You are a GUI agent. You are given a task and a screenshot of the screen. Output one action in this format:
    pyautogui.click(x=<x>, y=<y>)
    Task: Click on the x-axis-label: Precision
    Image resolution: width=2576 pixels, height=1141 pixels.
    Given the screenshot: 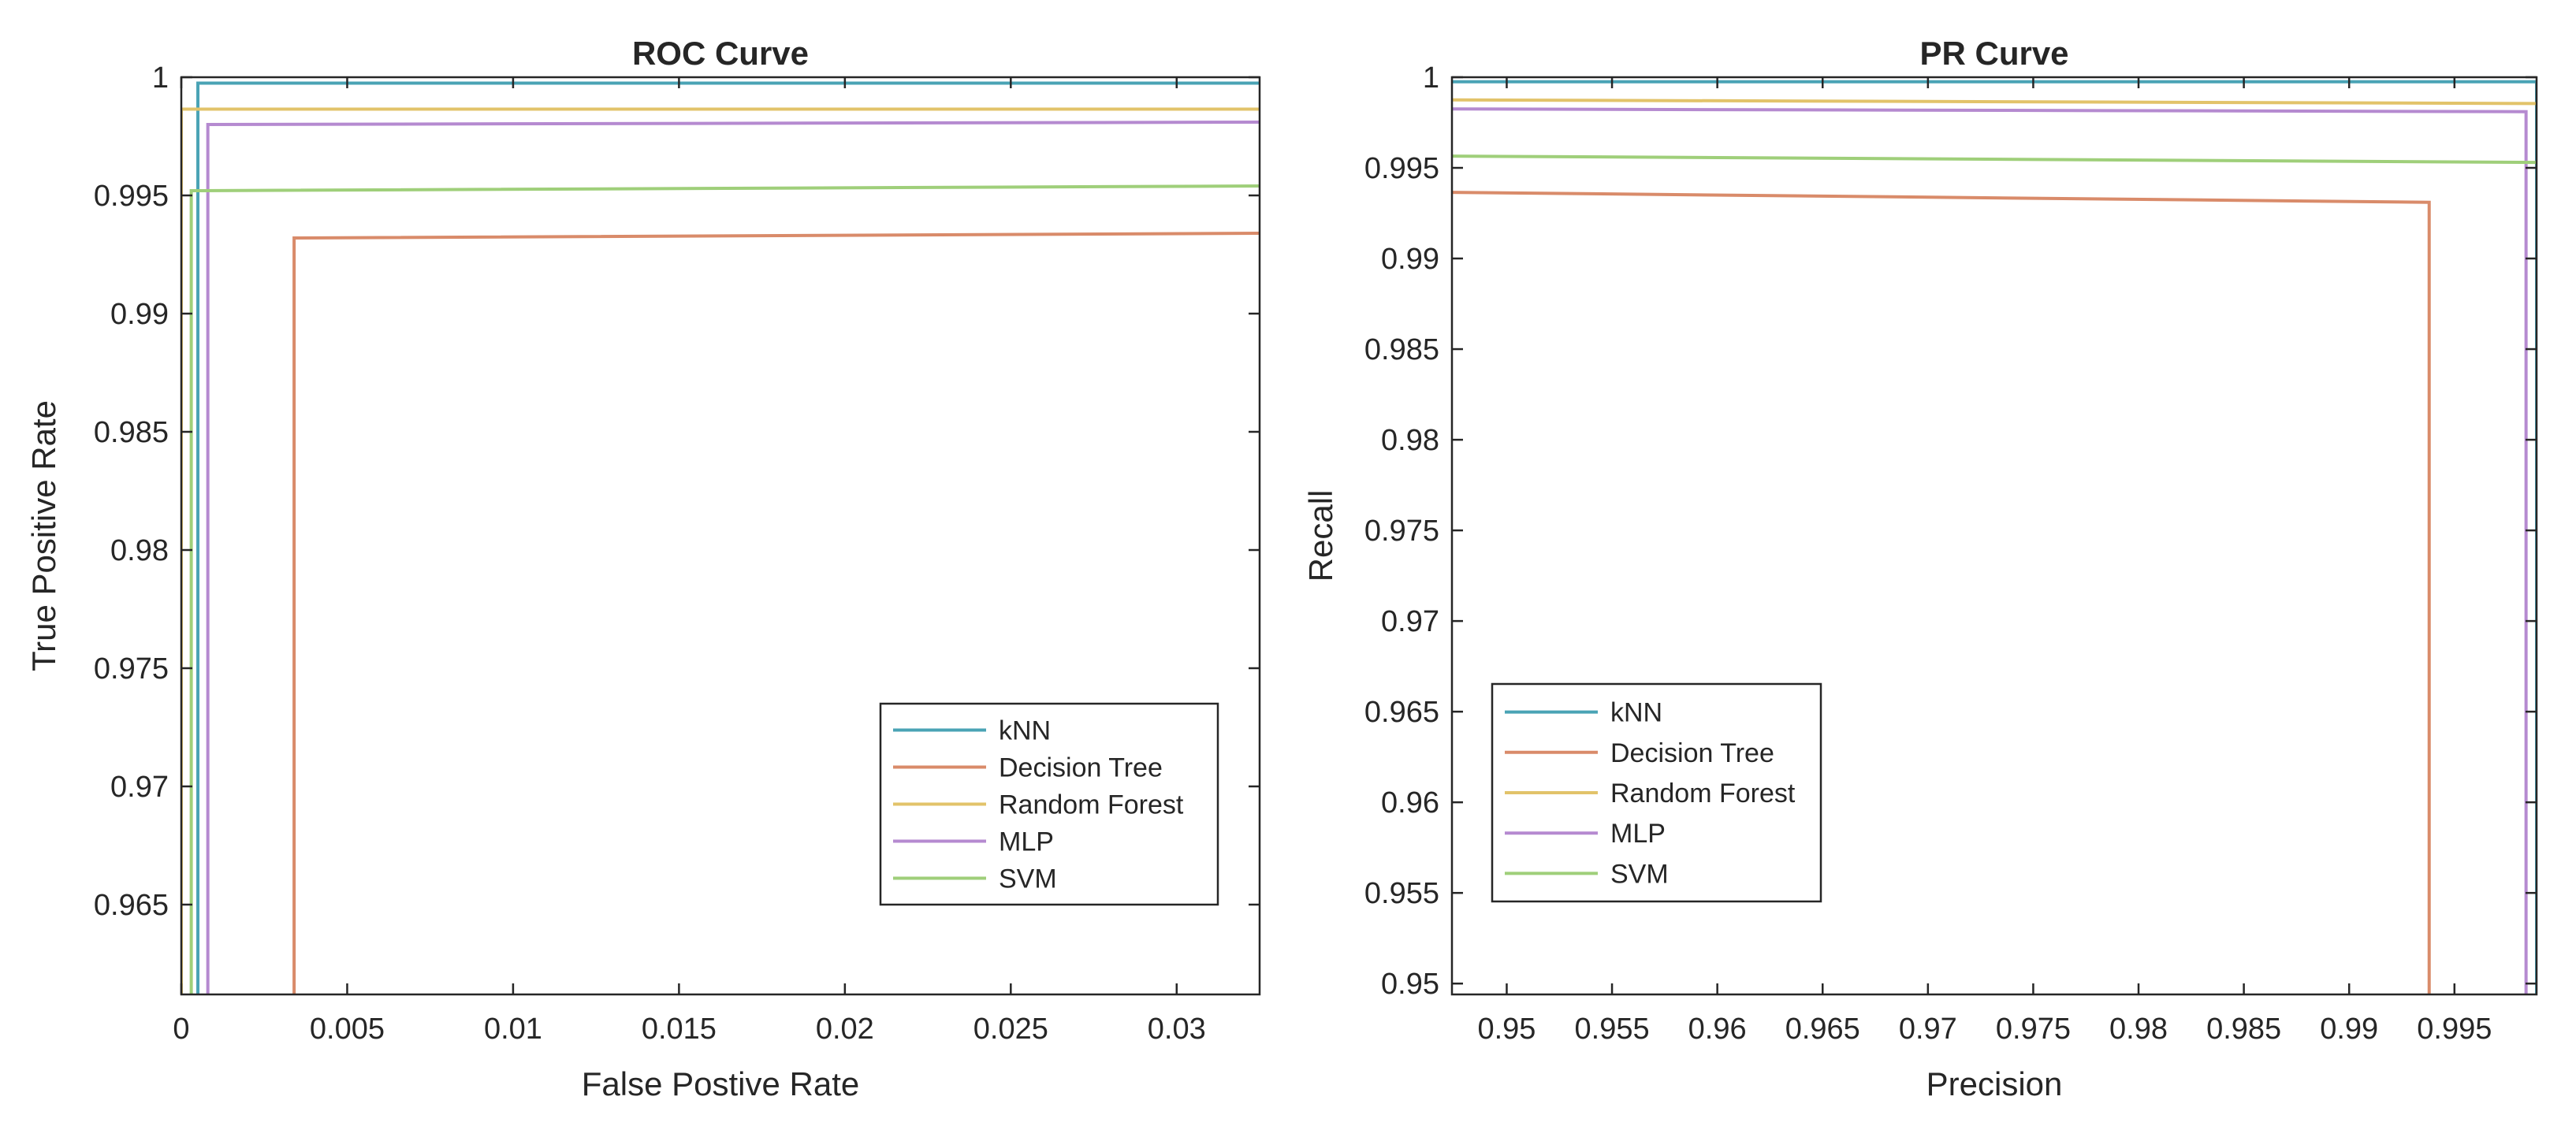 What is the action you would take?
    pyautogui.click(x=1994, y=1083)
    